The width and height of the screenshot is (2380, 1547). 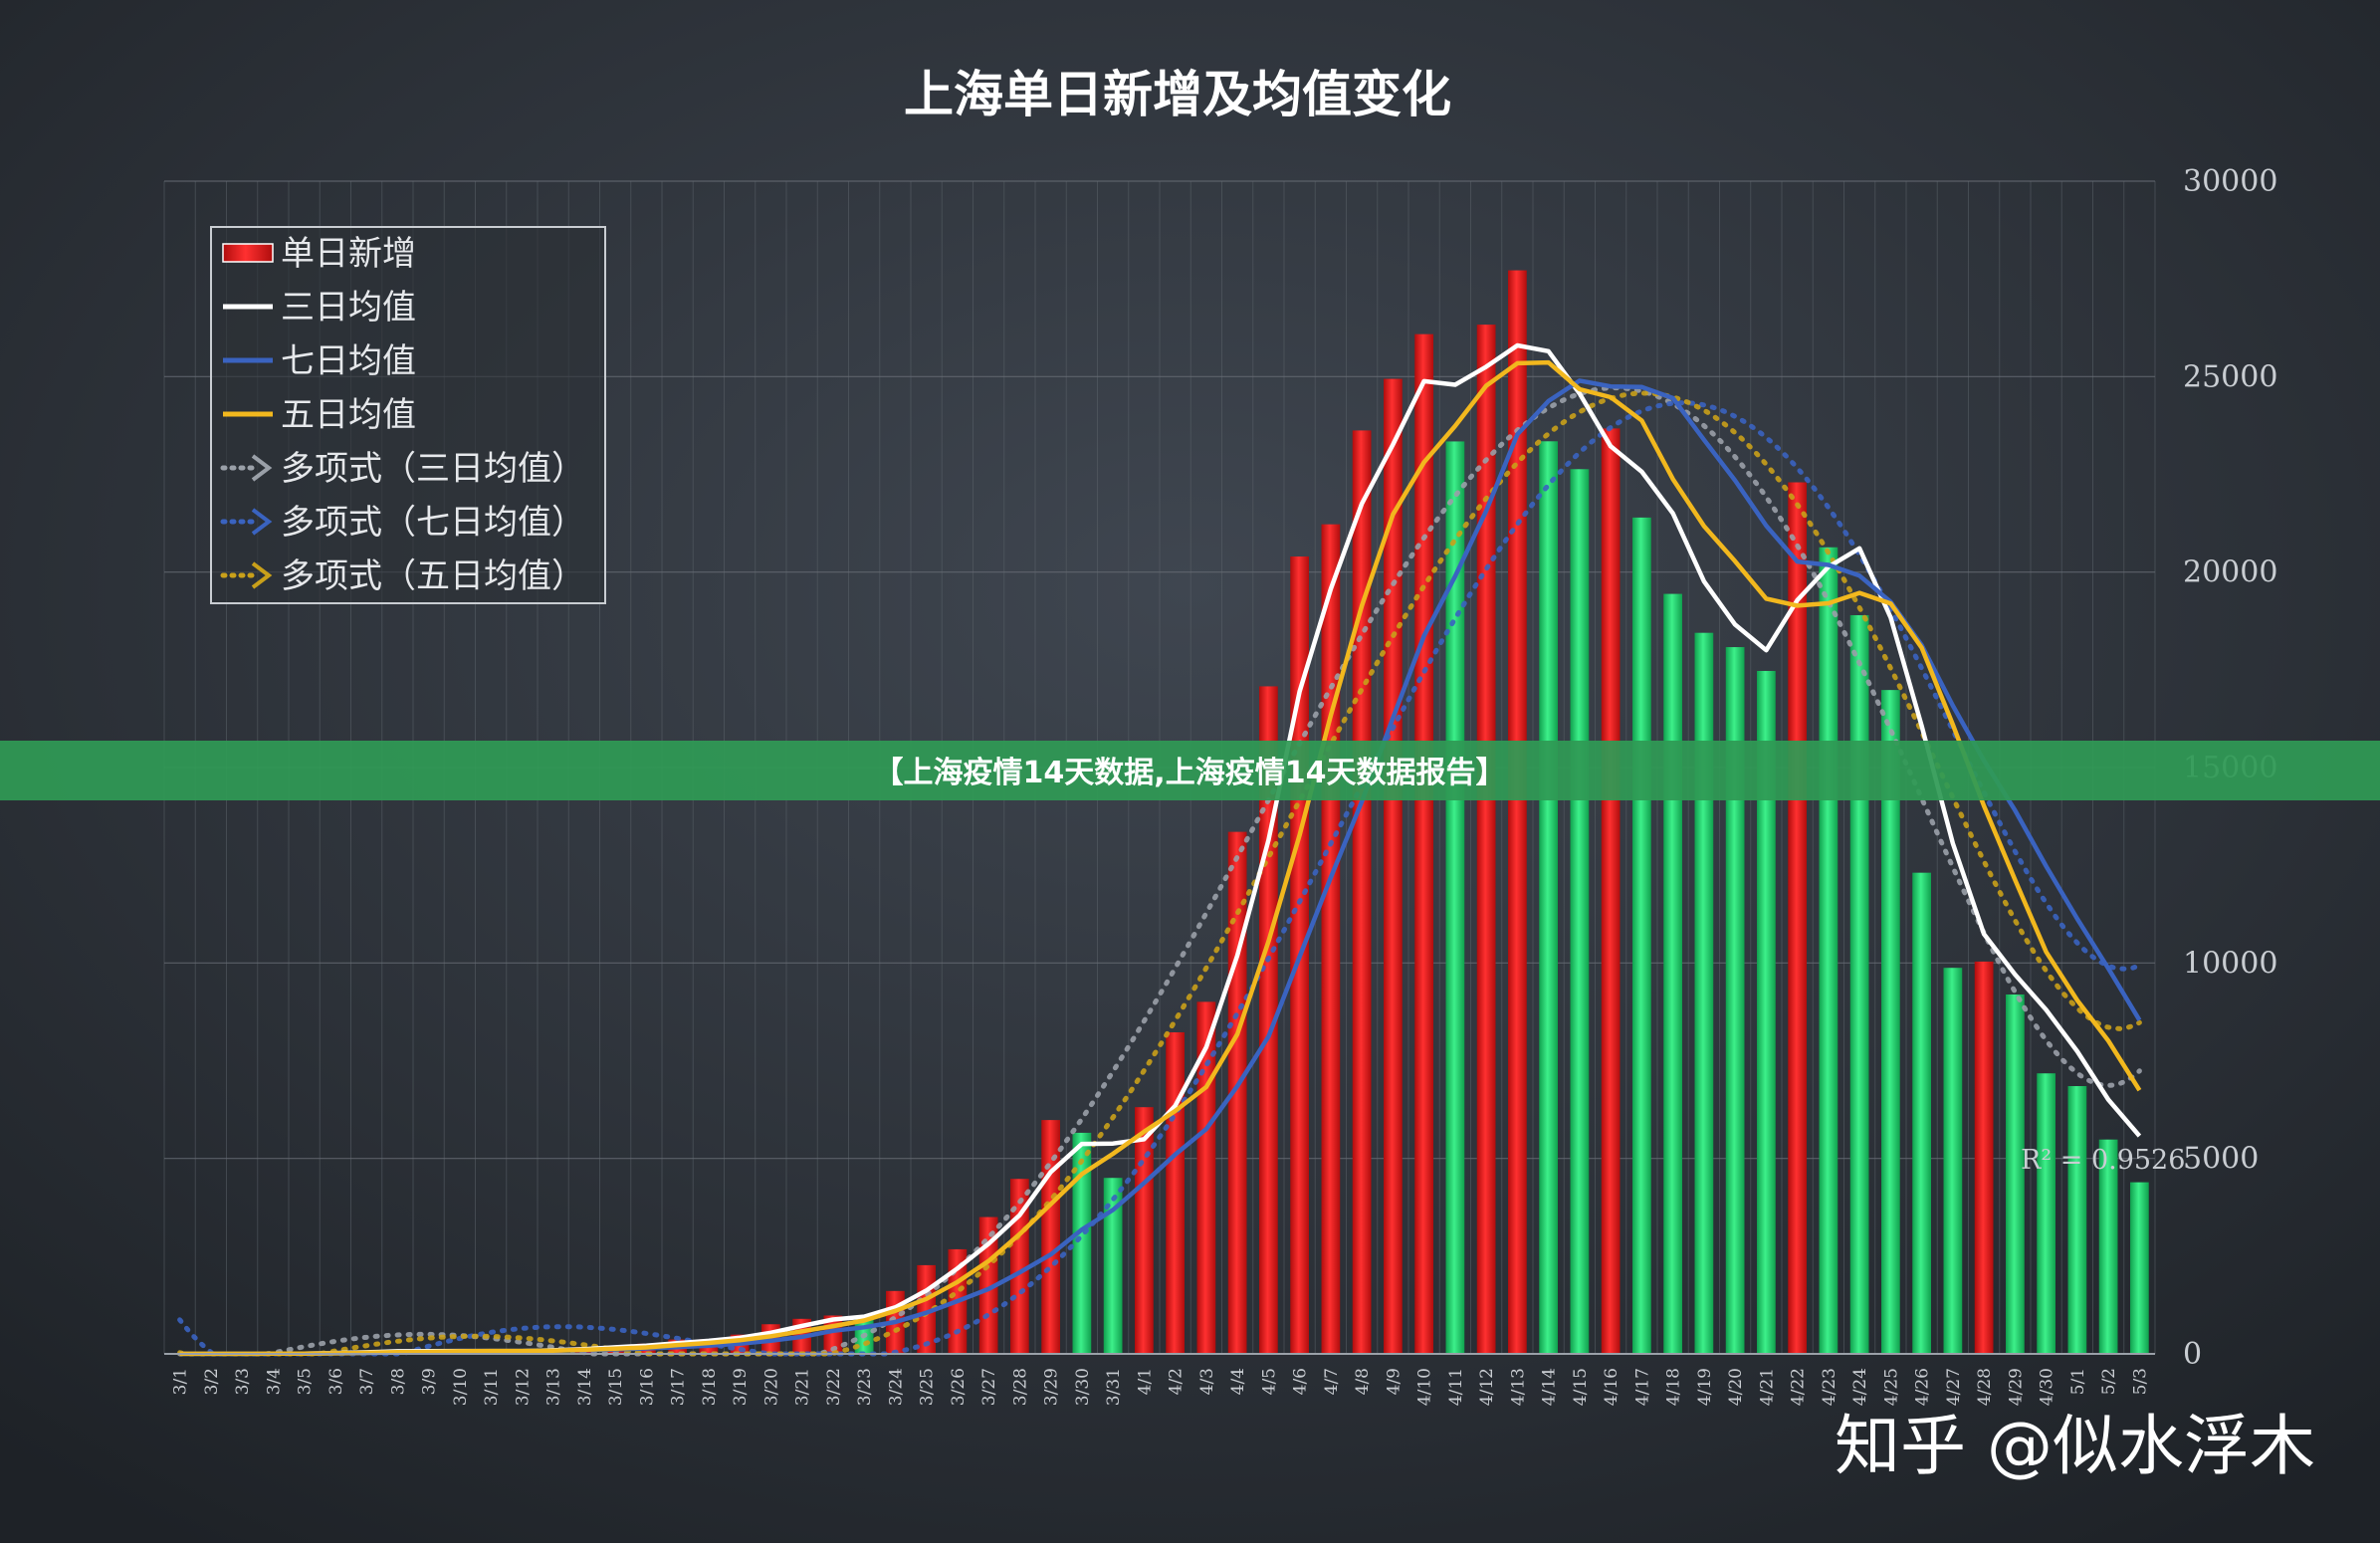 I want to click on legend-label: 多项式（五日均值）, so click(x=433, y=576).